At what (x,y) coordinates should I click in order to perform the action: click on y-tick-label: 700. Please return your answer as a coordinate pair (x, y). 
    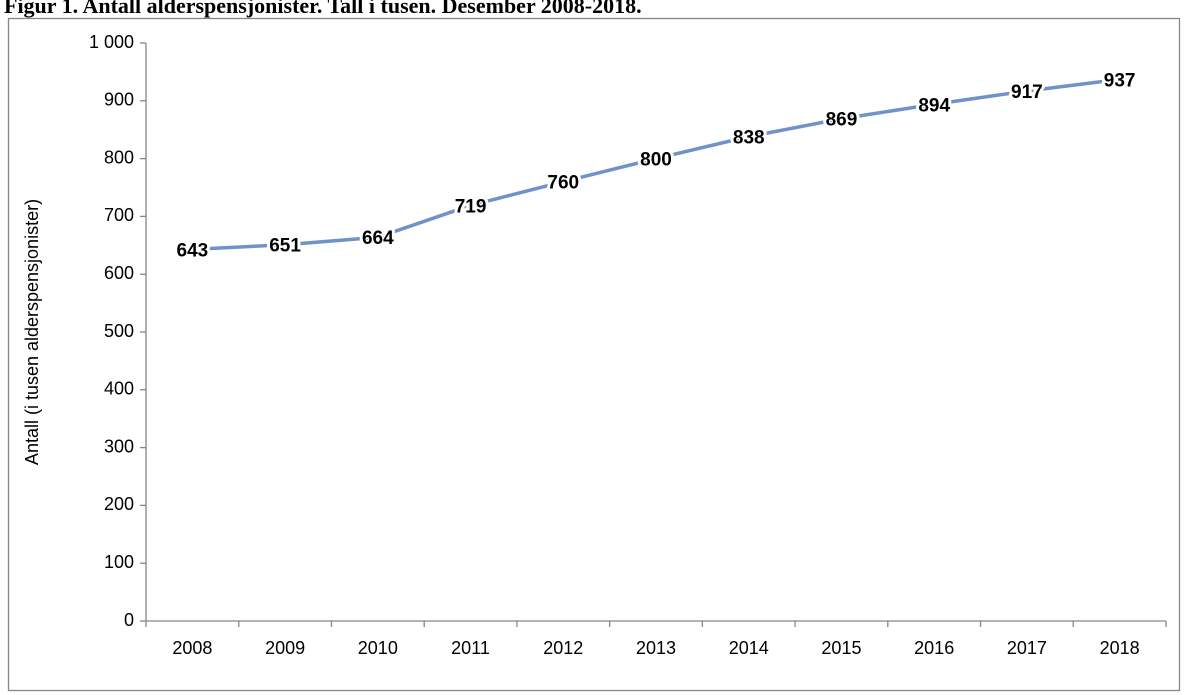
    Looking at the image, I should click on (119, 215).